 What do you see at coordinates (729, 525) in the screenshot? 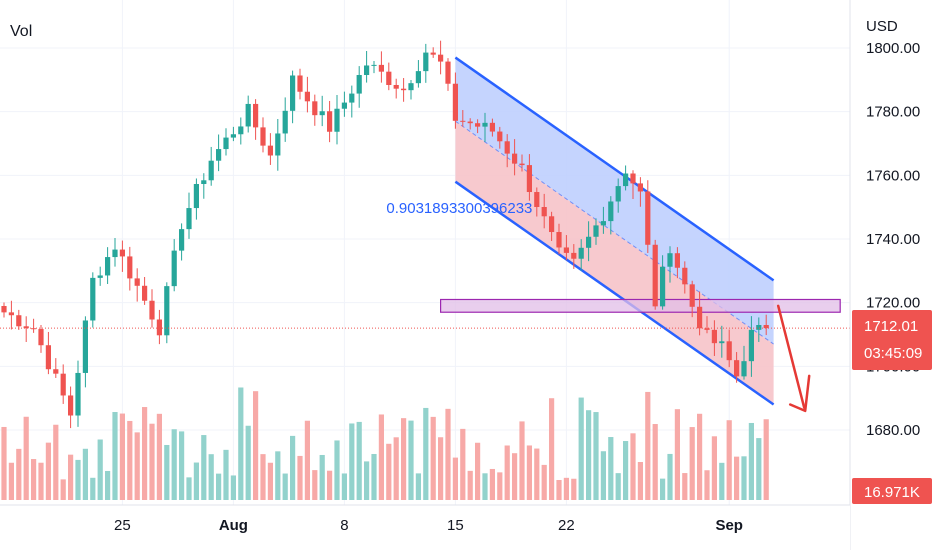
I see `time-tick-label: Sep` at bounding box center [729, 525].